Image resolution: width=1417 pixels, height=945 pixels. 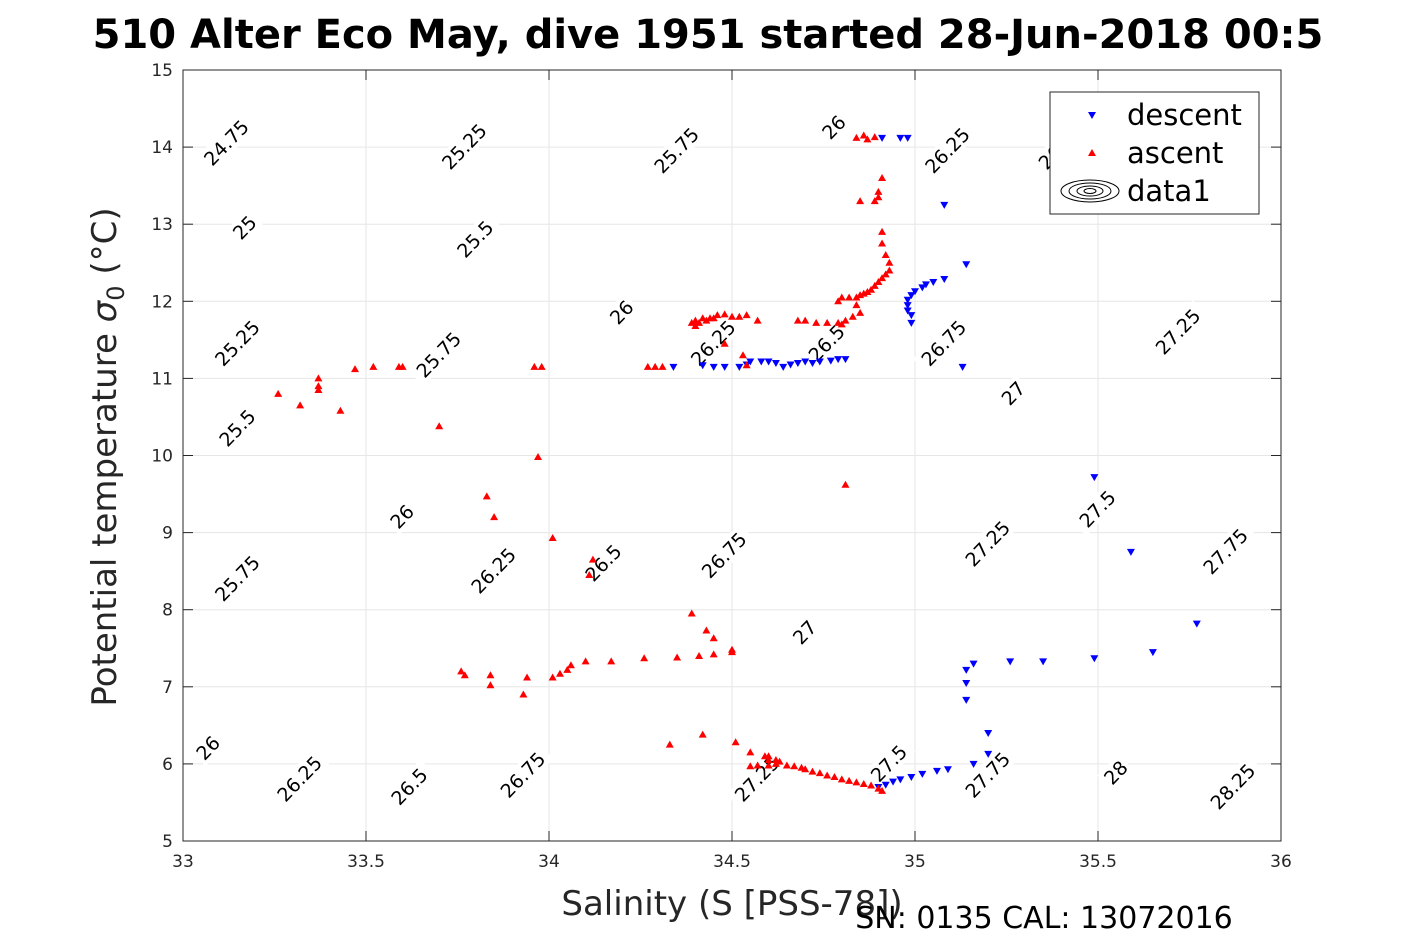 What do you see at coordinates (167, 688) in the screenshot?
I see `y-tick-label: 7` at bounding box center [167, 688].